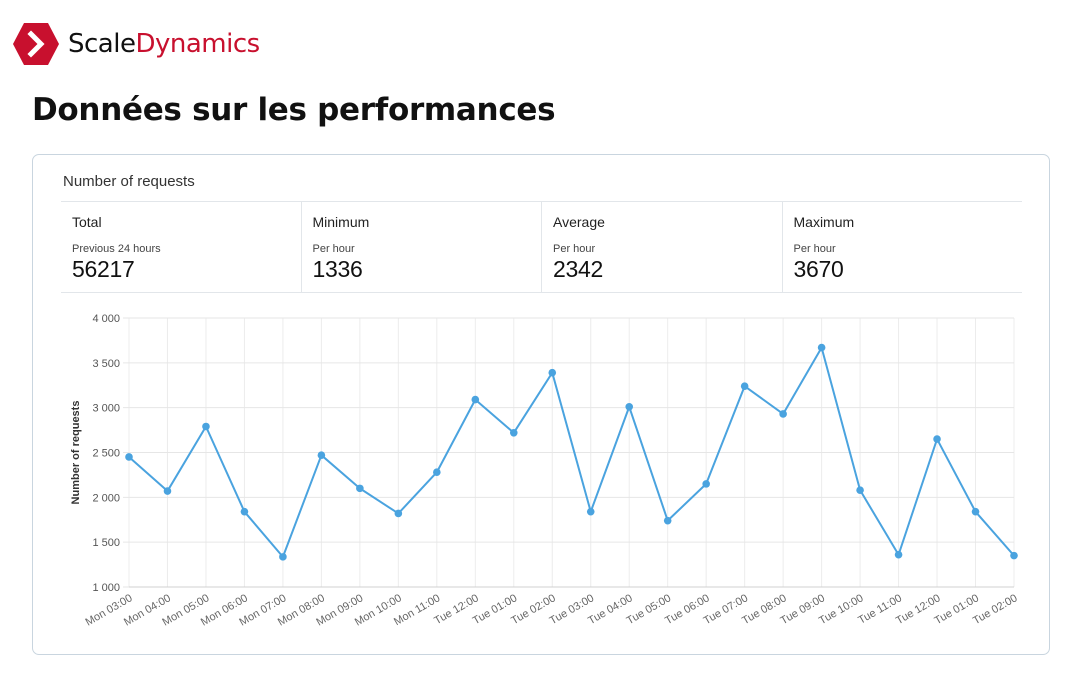 This screenshot has height=683, width=1080. Describe the element at coordinates (106, 454) in the screenshot. I see `y-tick-label: 2 500` at that location.